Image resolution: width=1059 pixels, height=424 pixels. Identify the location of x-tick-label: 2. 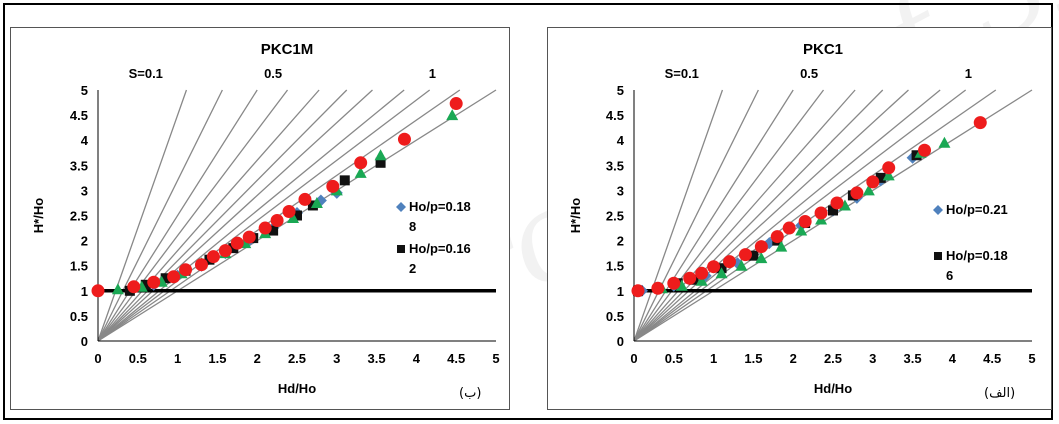
(793, 358).